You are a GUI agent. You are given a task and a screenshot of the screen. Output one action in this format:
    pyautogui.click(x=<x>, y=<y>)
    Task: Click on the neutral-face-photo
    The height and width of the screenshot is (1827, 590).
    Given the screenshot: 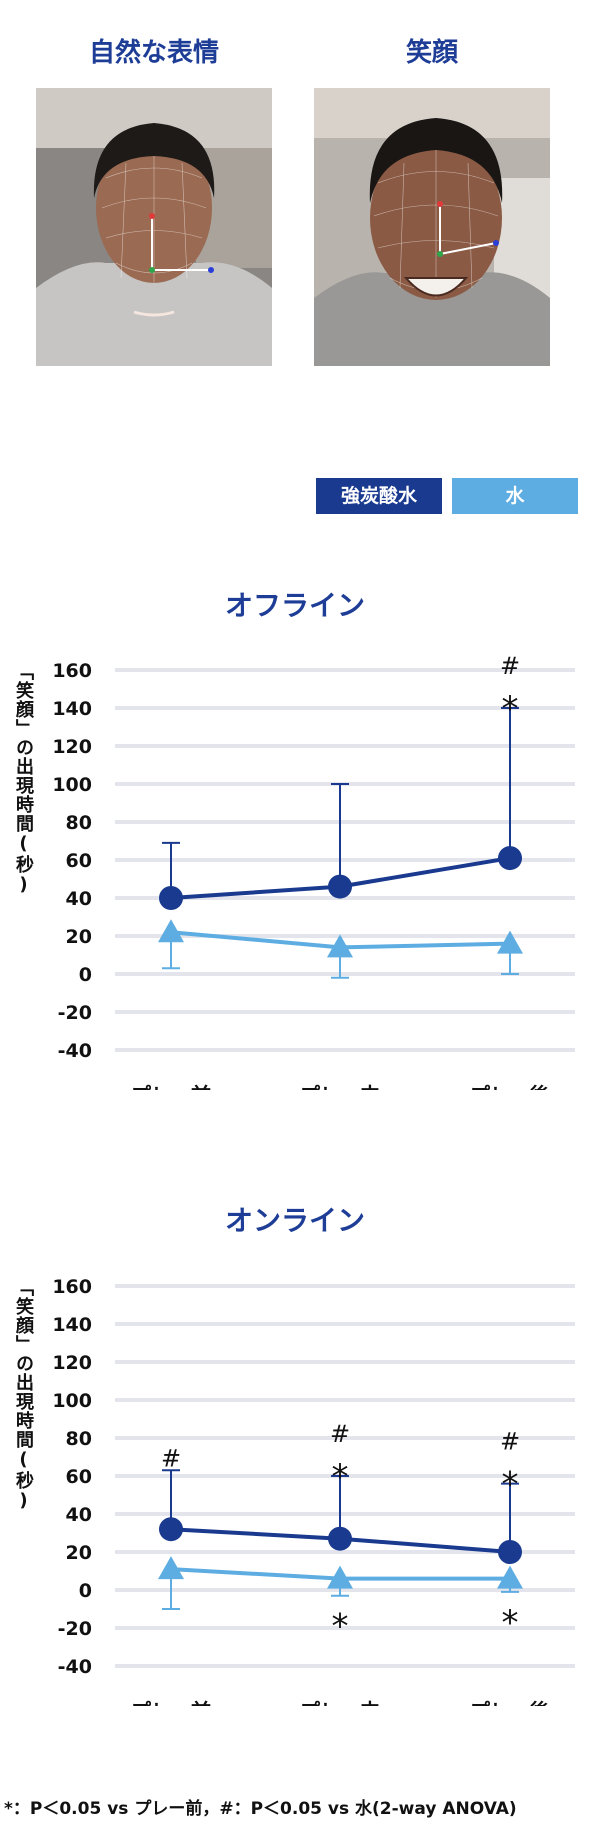 What is the action you would take?
    pyautogui.click(x=154, y=227)
    